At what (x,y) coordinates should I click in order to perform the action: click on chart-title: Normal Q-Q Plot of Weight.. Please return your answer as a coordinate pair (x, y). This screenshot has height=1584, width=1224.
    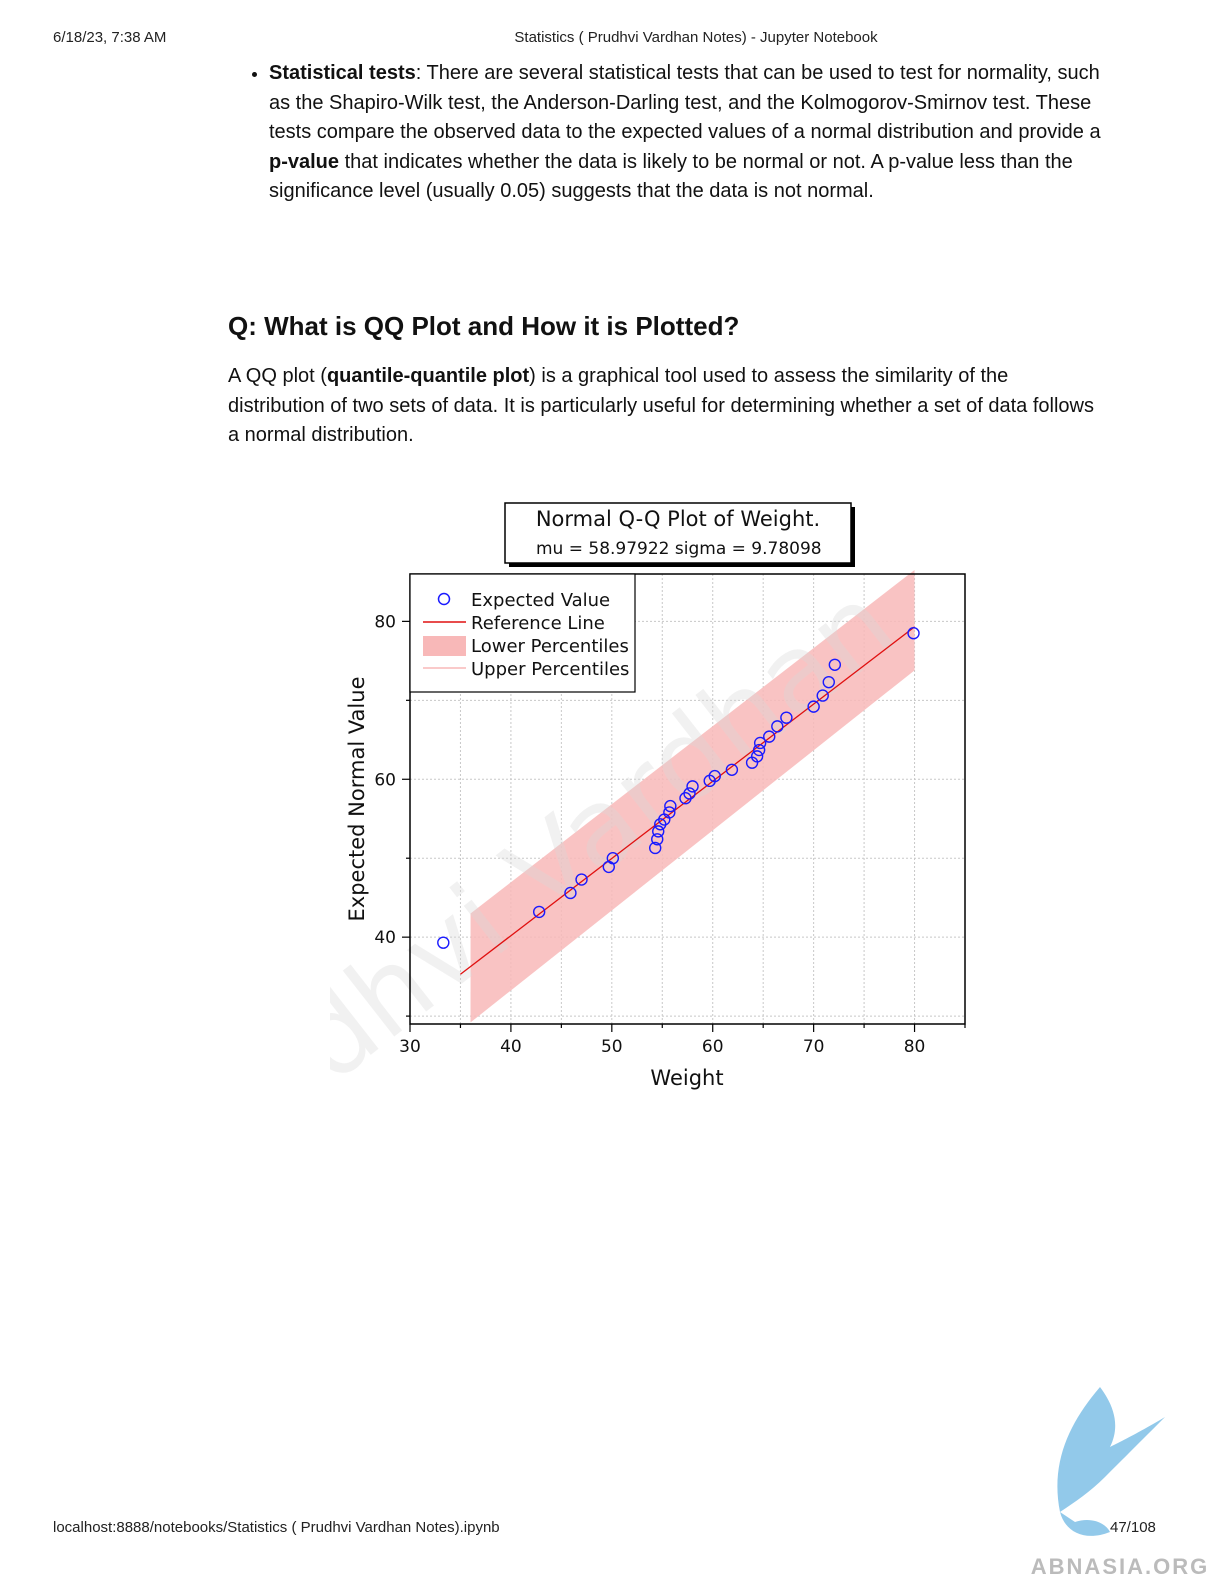
    Looking at the image, I should click on (678, 519).